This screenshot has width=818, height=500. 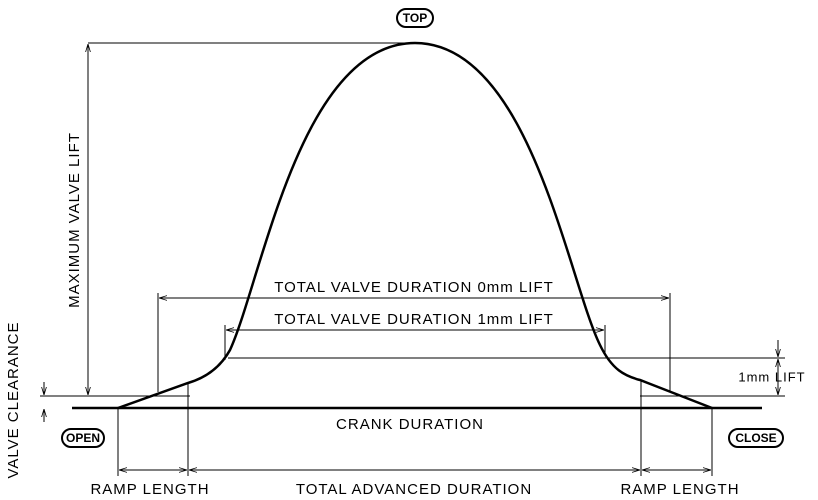 I want to click on top-label: TOP, so click(x=415, y=18).